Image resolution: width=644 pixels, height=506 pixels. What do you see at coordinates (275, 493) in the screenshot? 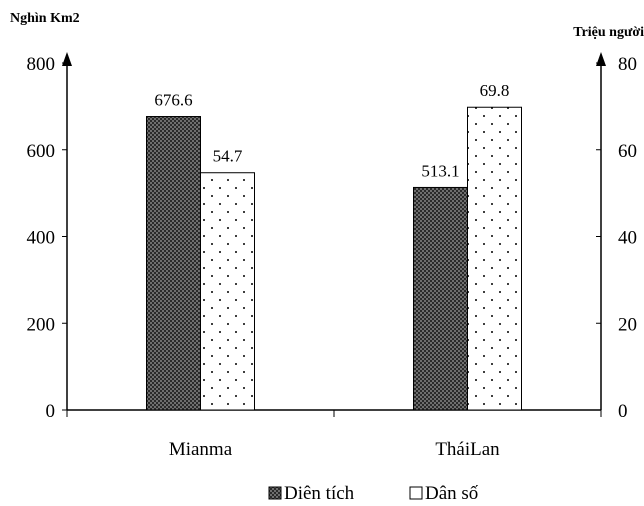
I see `legend-swatch-dien-tich` at bounding box center [275, 493].